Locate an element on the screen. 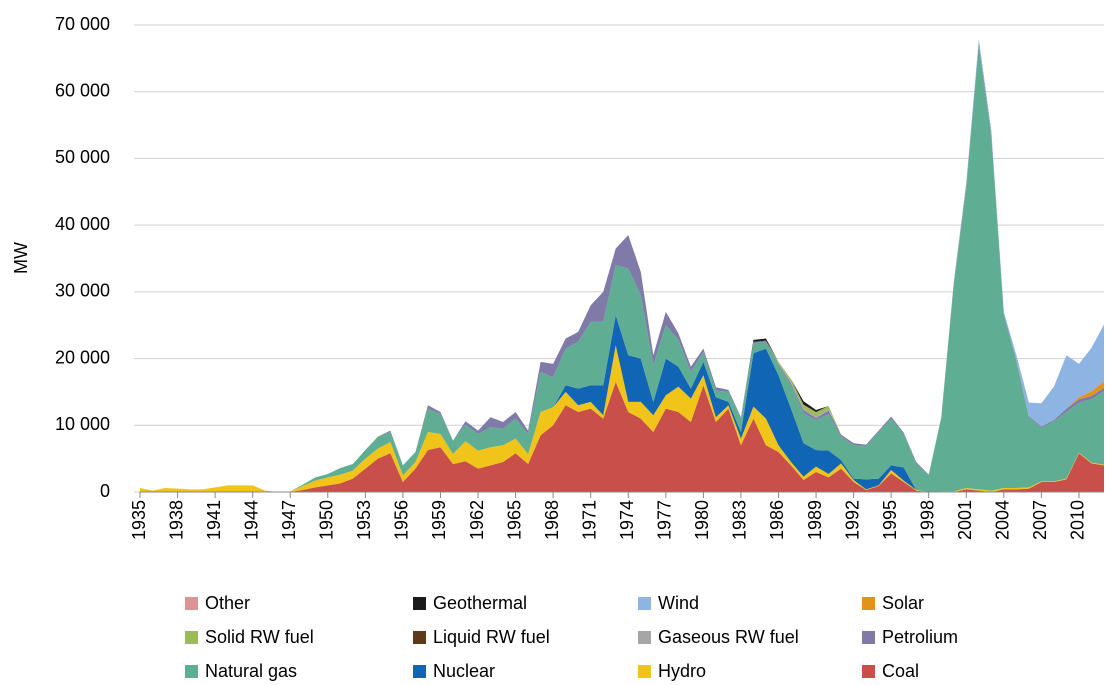  legend-label: Solid RW fuel is located at coordinates (259, 637).